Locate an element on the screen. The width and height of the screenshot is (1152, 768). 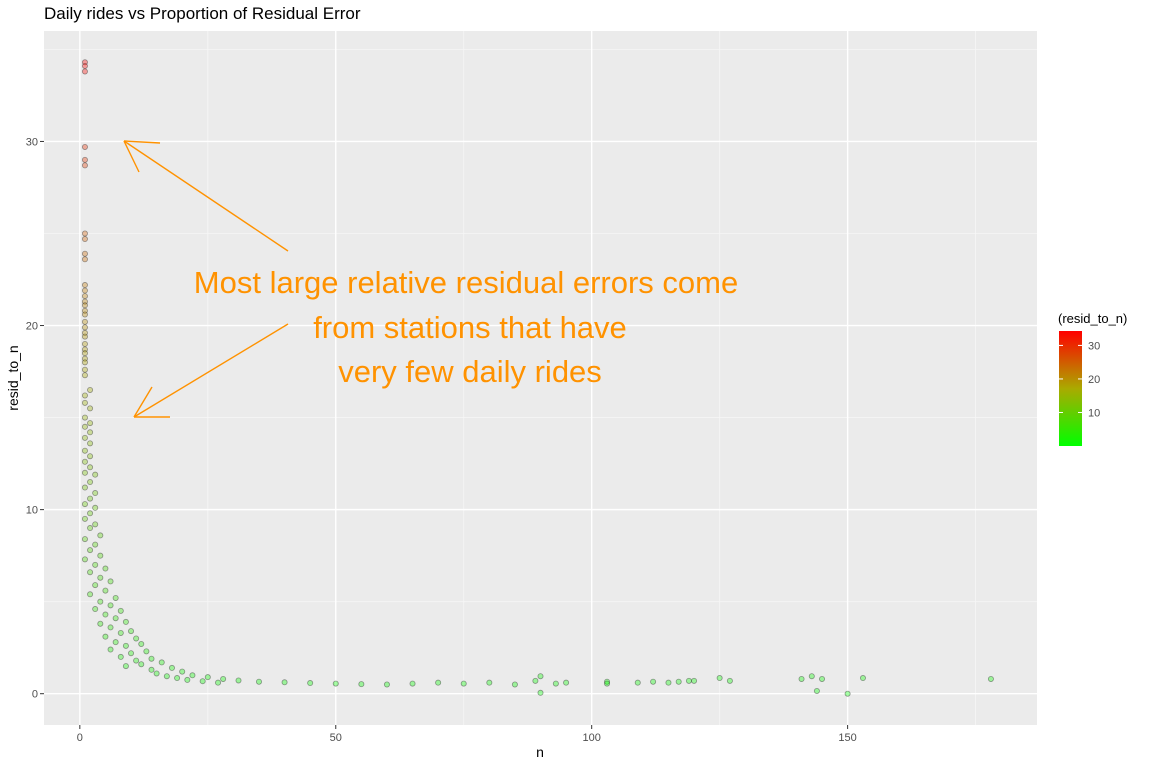
y-axis-title: resid_to_n is located at coordinates (13, 377).